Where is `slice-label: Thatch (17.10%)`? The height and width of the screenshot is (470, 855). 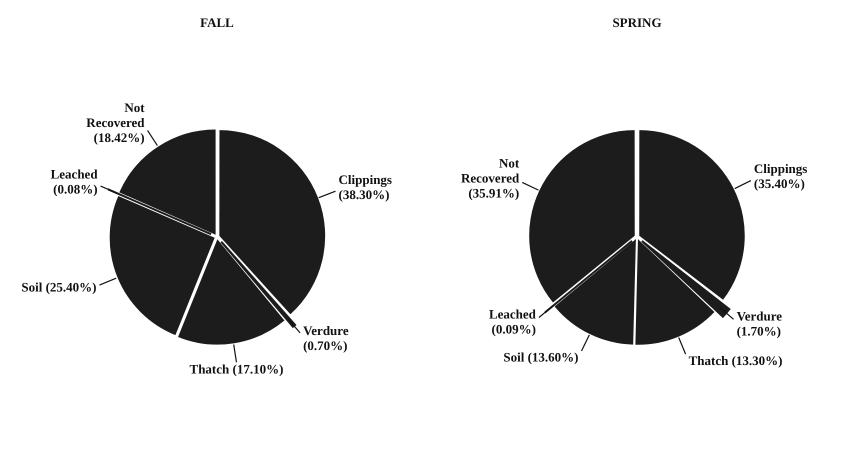 slice-label: Thatch (17.10%) is located at coordinates (237, 369).